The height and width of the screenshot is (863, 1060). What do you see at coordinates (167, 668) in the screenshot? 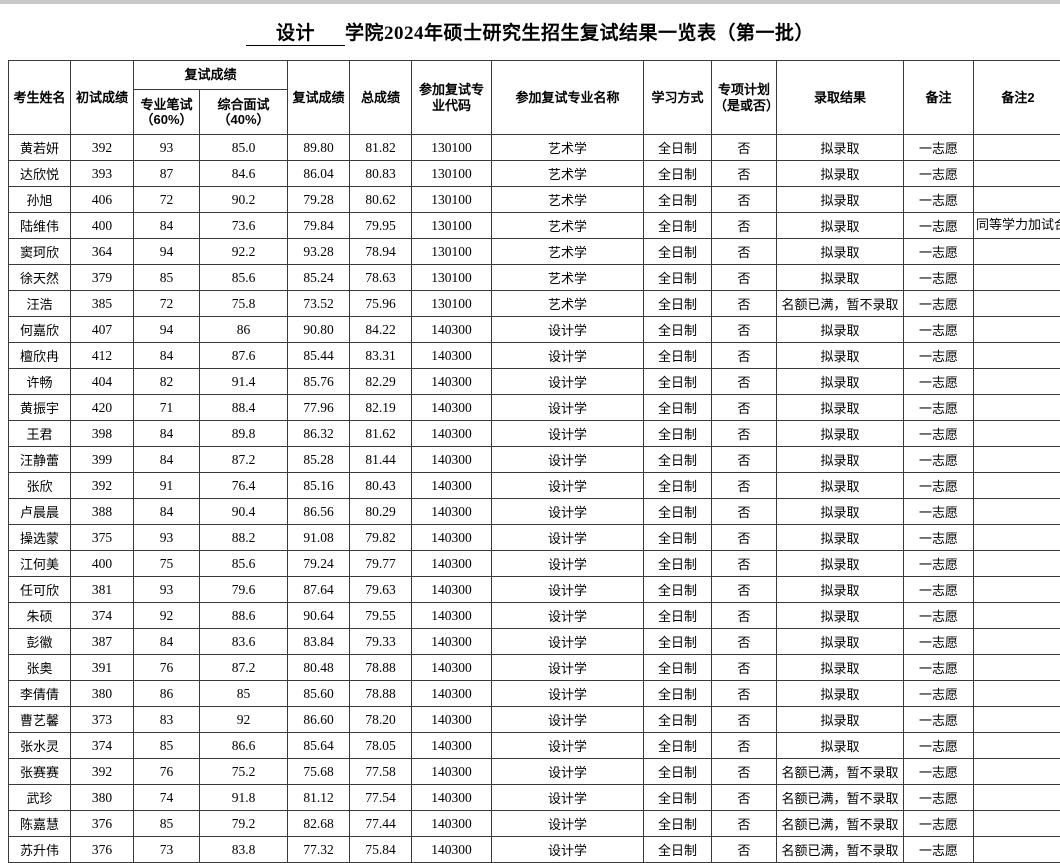
I see `cell-written: 76` at bounding box center [167, 668].